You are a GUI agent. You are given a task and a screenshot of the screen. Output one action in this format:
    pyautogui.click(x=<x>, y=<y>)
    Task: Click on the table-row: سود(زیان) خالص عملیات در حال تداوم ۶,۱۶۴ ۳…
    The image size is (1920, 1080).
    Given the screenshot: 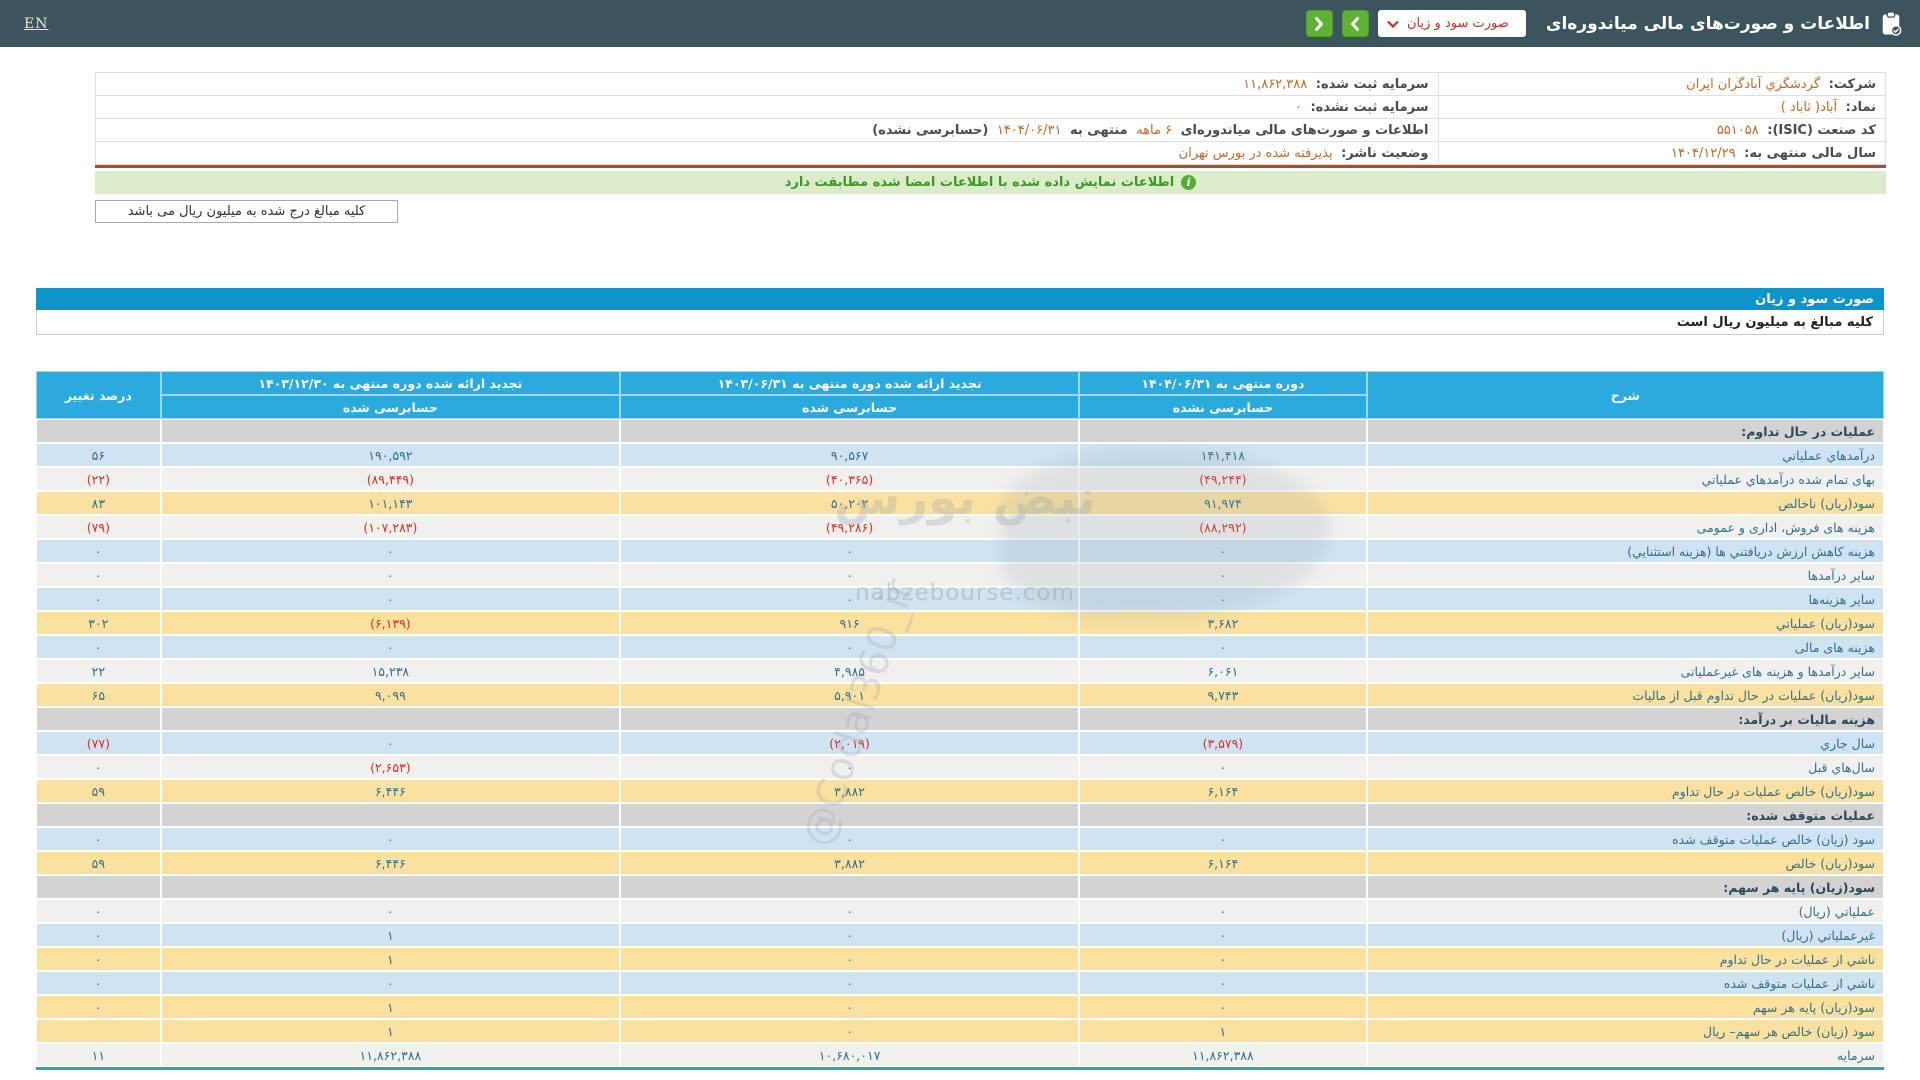 What is the action you would take?
    pyautogui.click(x=960, y=791)
    